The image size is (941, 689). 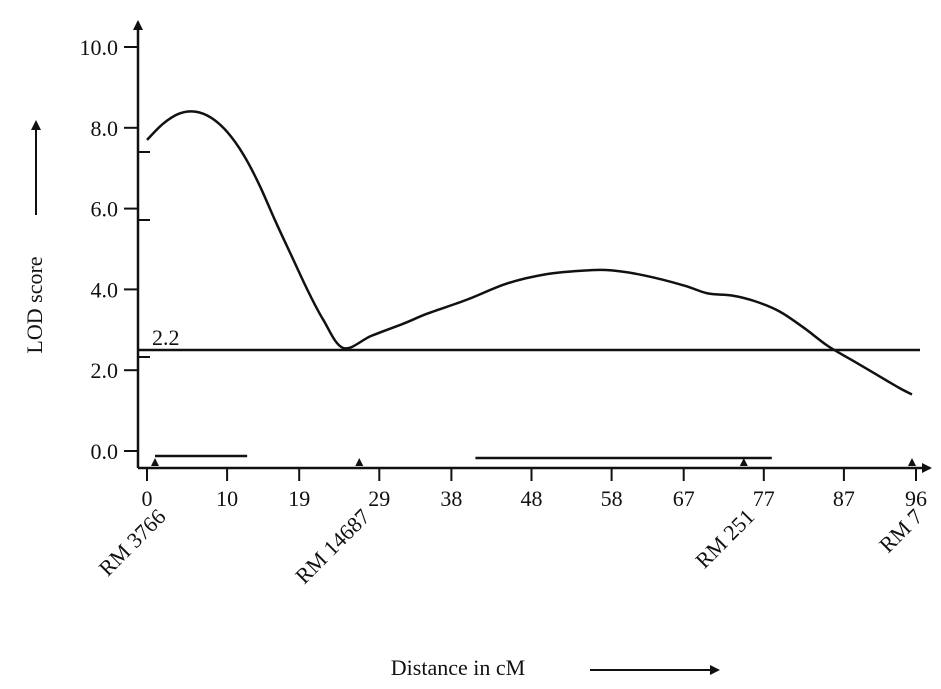 I want to click on y-axis-title: LOD score, so click(x=34, y=304).